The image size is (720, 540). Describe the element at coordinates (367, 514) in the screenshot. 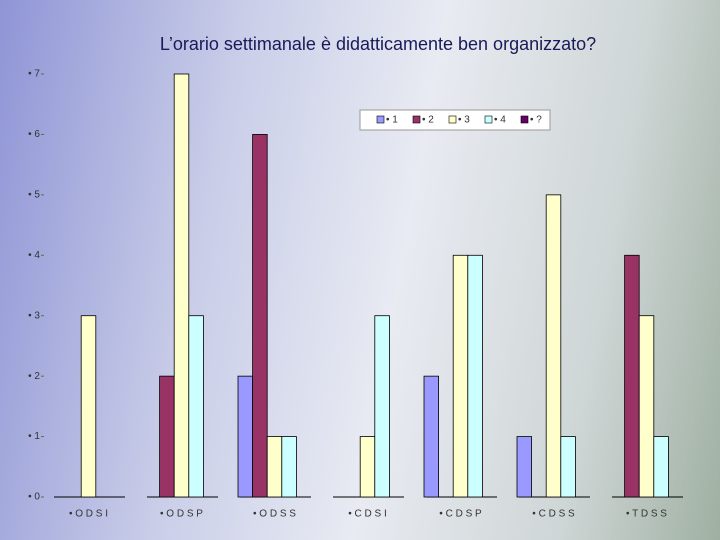

I see `x-tick-label: • C D S I` at that location.